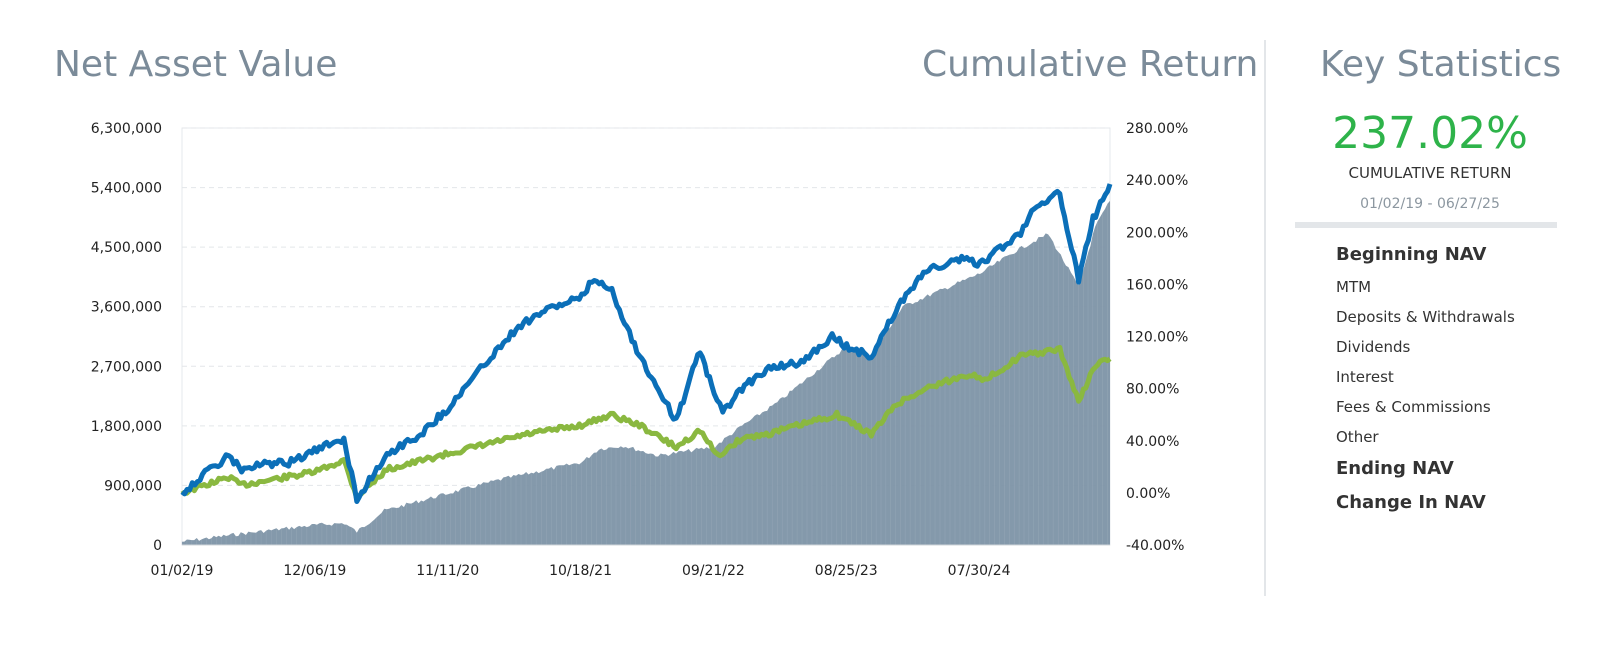  I want to click on chart-title-cumulative-return: Cumulative Return, so click(1090, 64).